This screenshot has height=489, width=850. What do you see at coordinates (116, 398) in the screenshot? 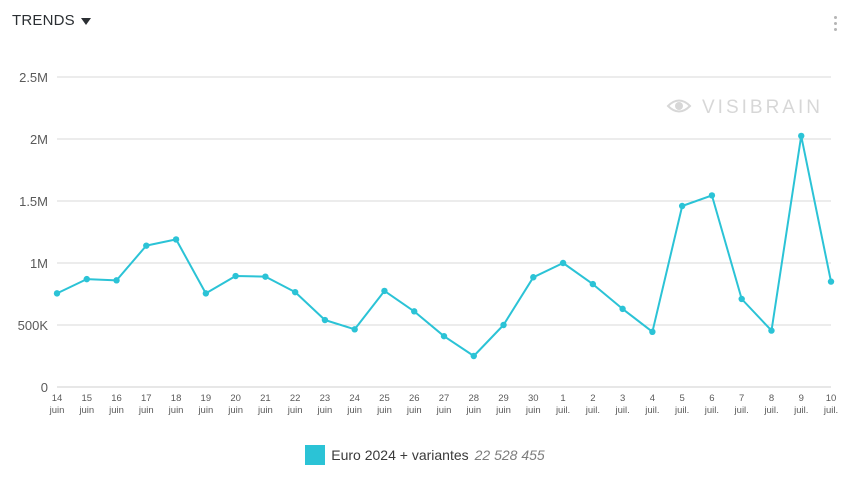
I see `svg-text: 16` at bounding box center [116, 398].